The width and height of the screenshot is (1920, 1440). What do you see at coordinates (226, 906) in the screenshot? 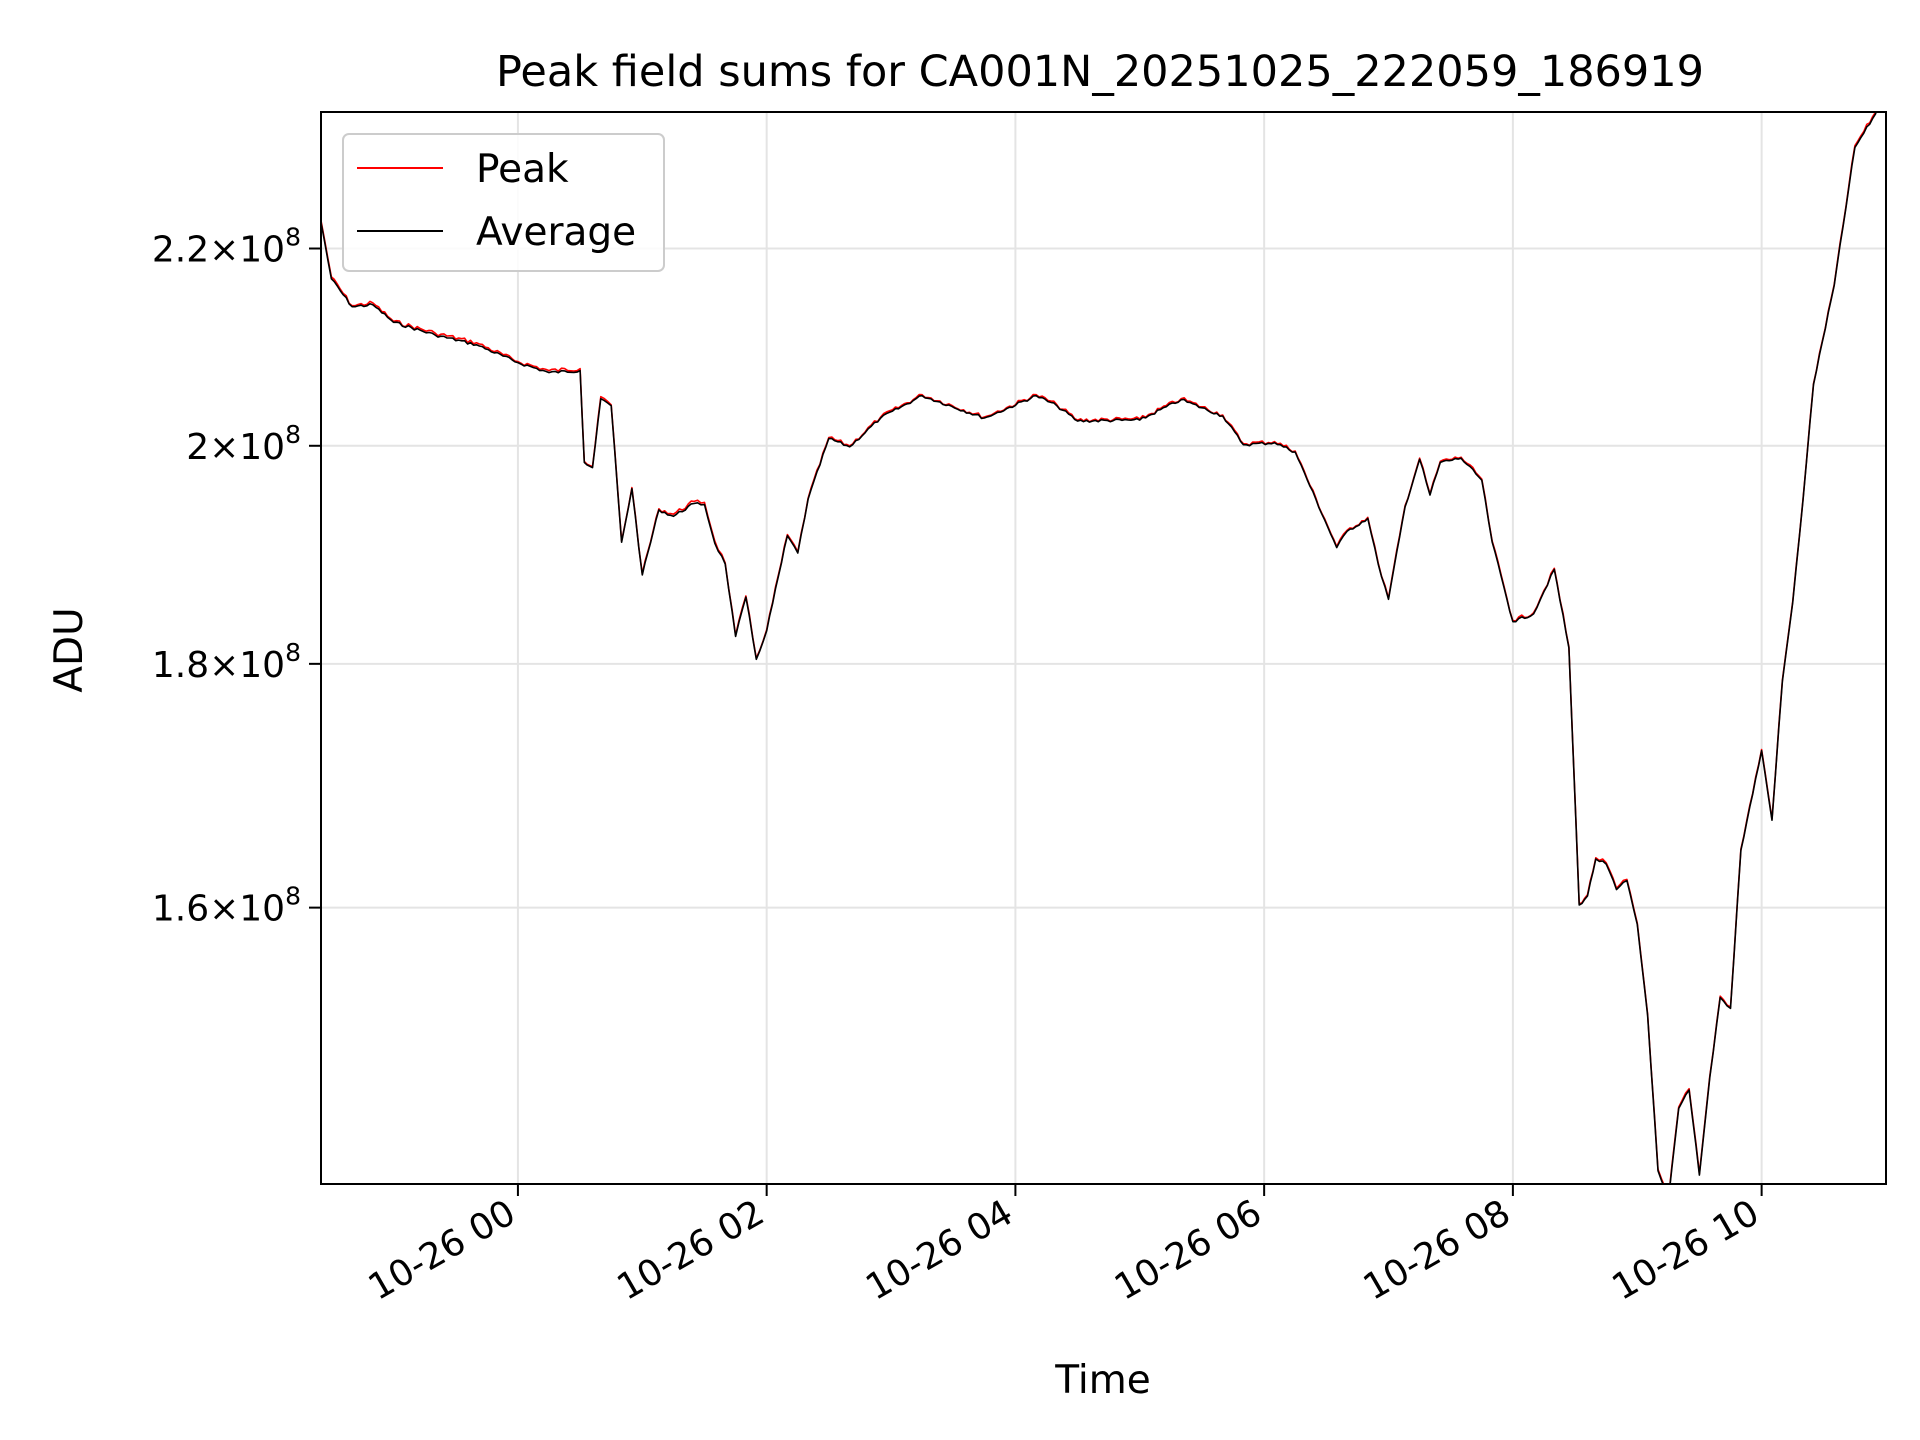
I see `y-tick-label: 1.6×108` at bounding box center [226, 906].